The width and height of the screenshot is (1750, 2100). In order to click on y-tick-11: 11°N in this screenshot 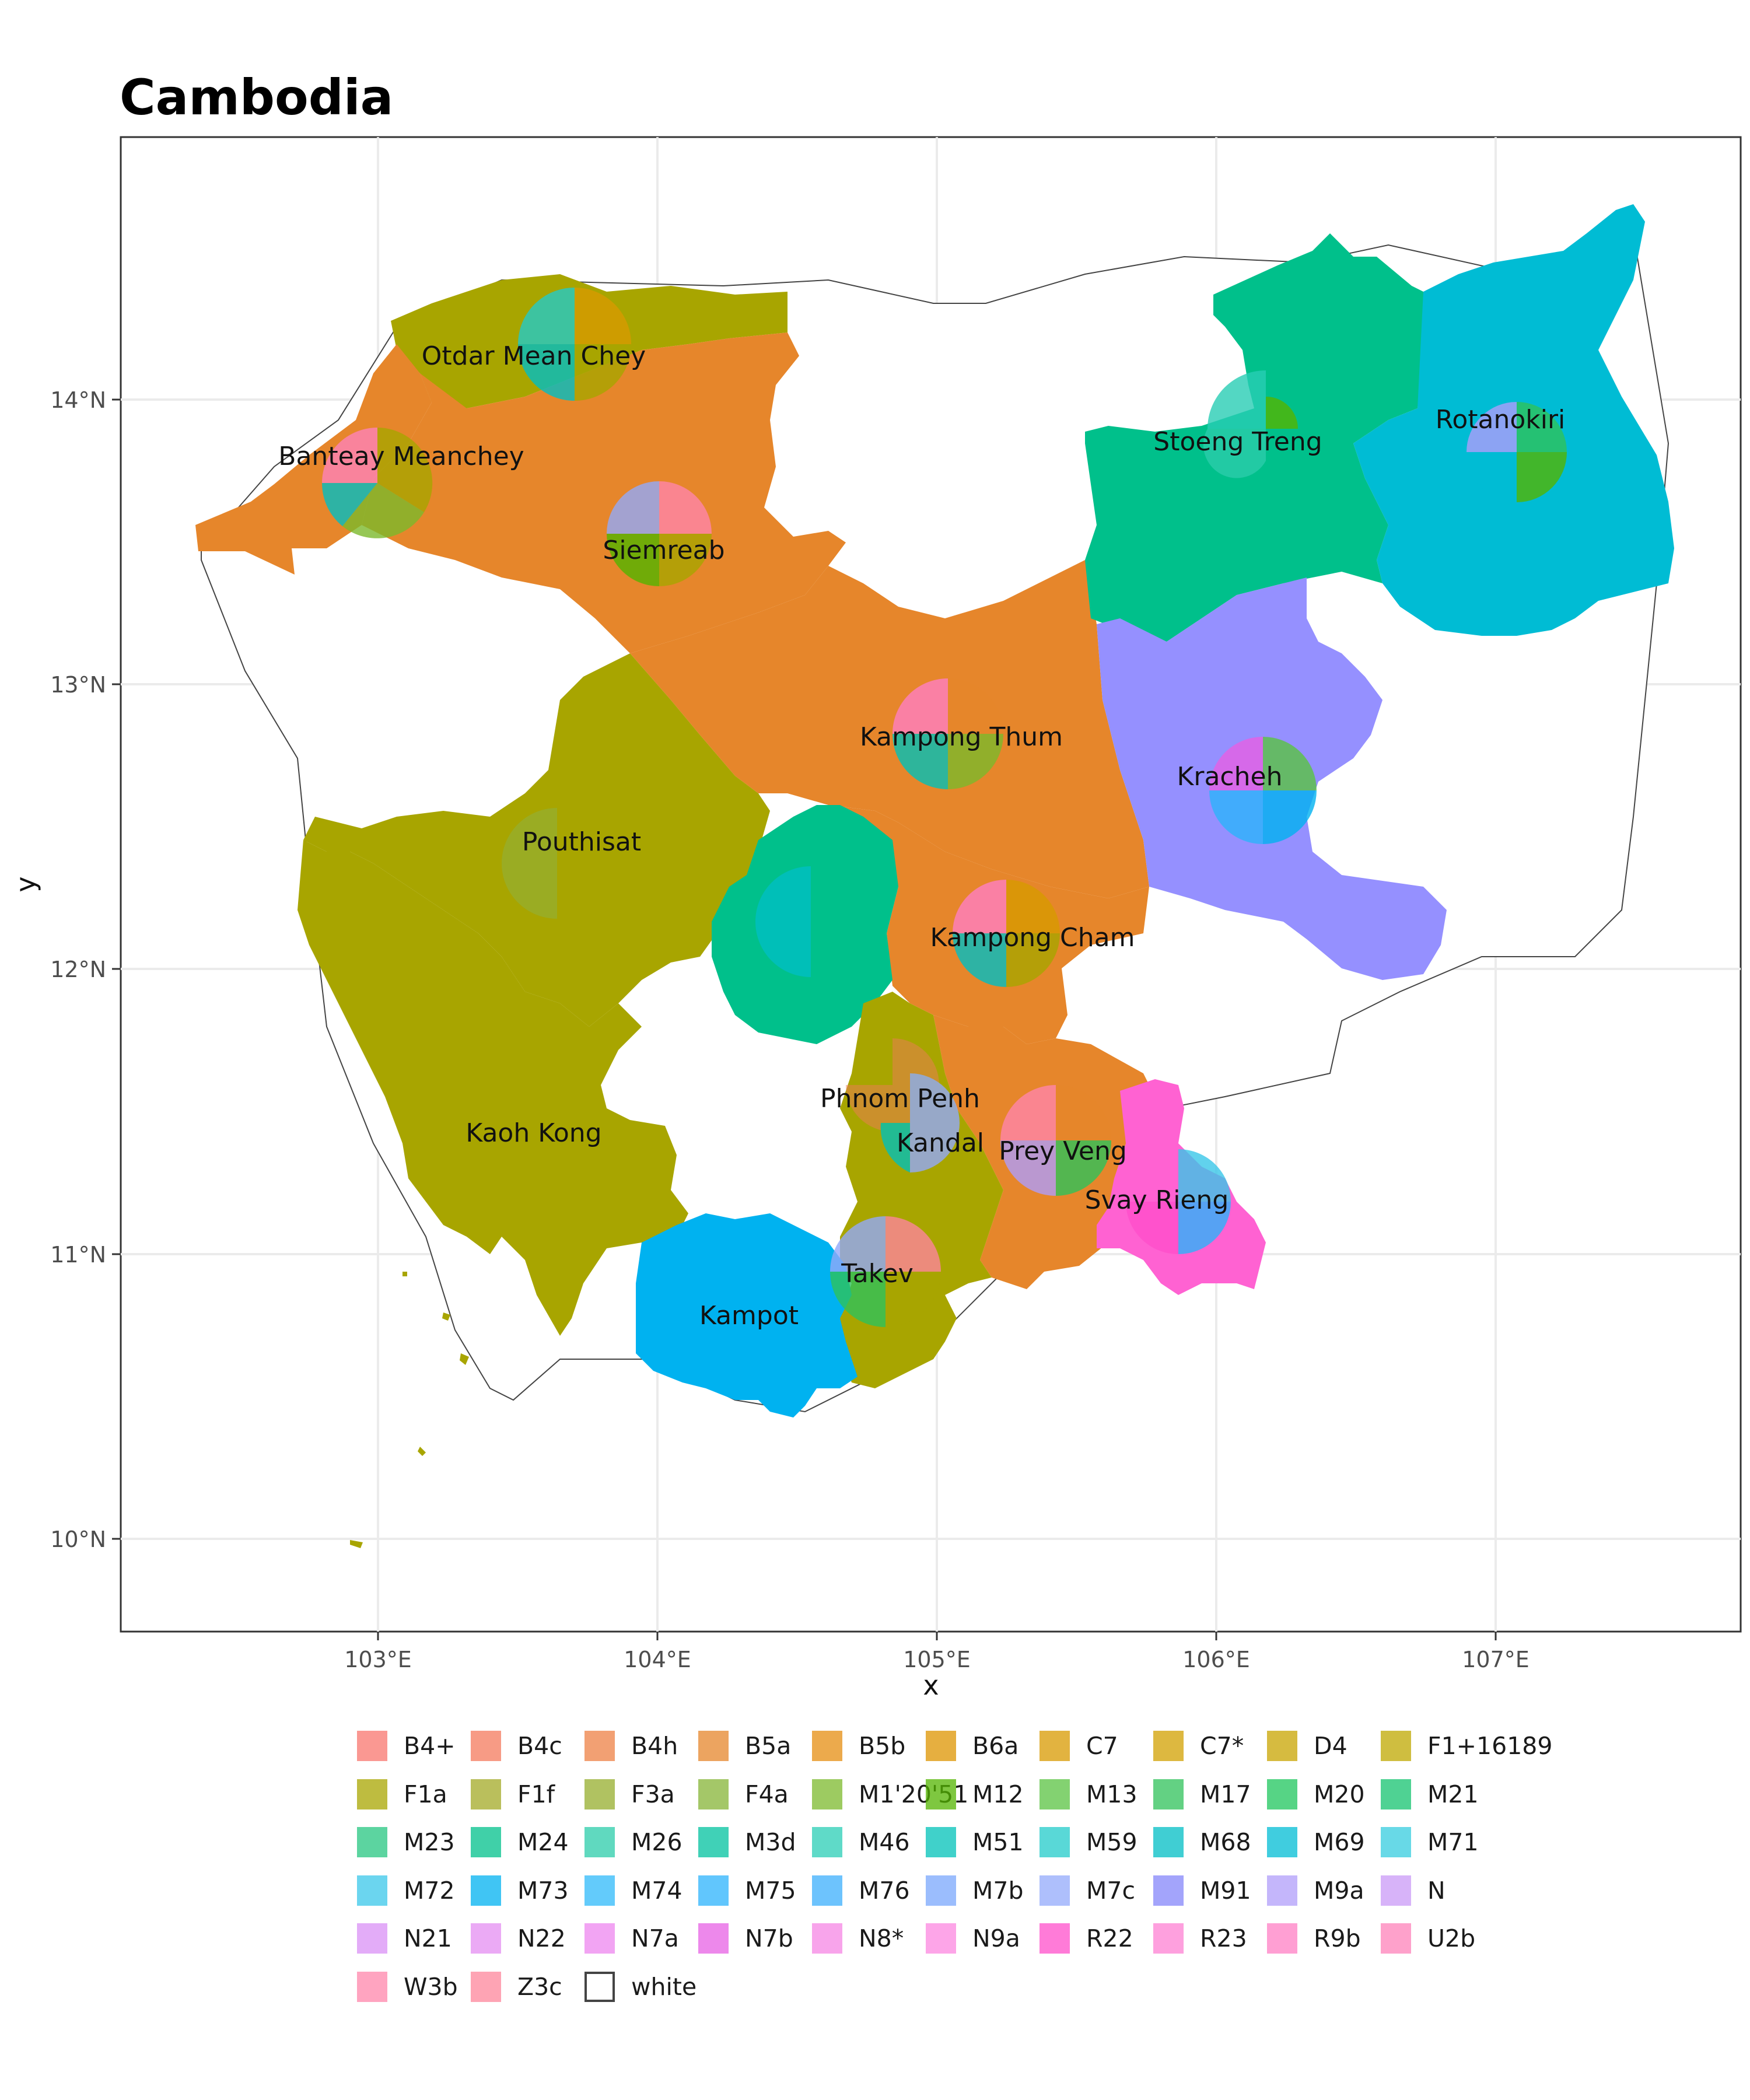, I will do `click(78, 1255)`.